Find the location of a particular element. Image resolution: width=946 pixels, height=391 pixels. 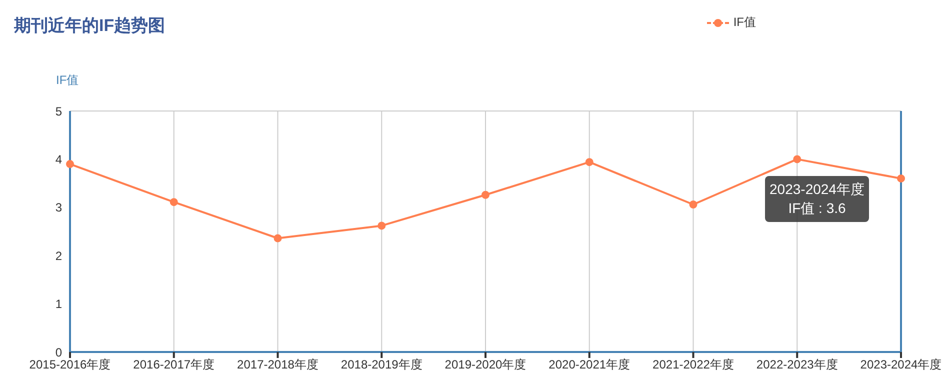

x-tick-label: 2023-2024年度 is located at coordinates (901, 365).